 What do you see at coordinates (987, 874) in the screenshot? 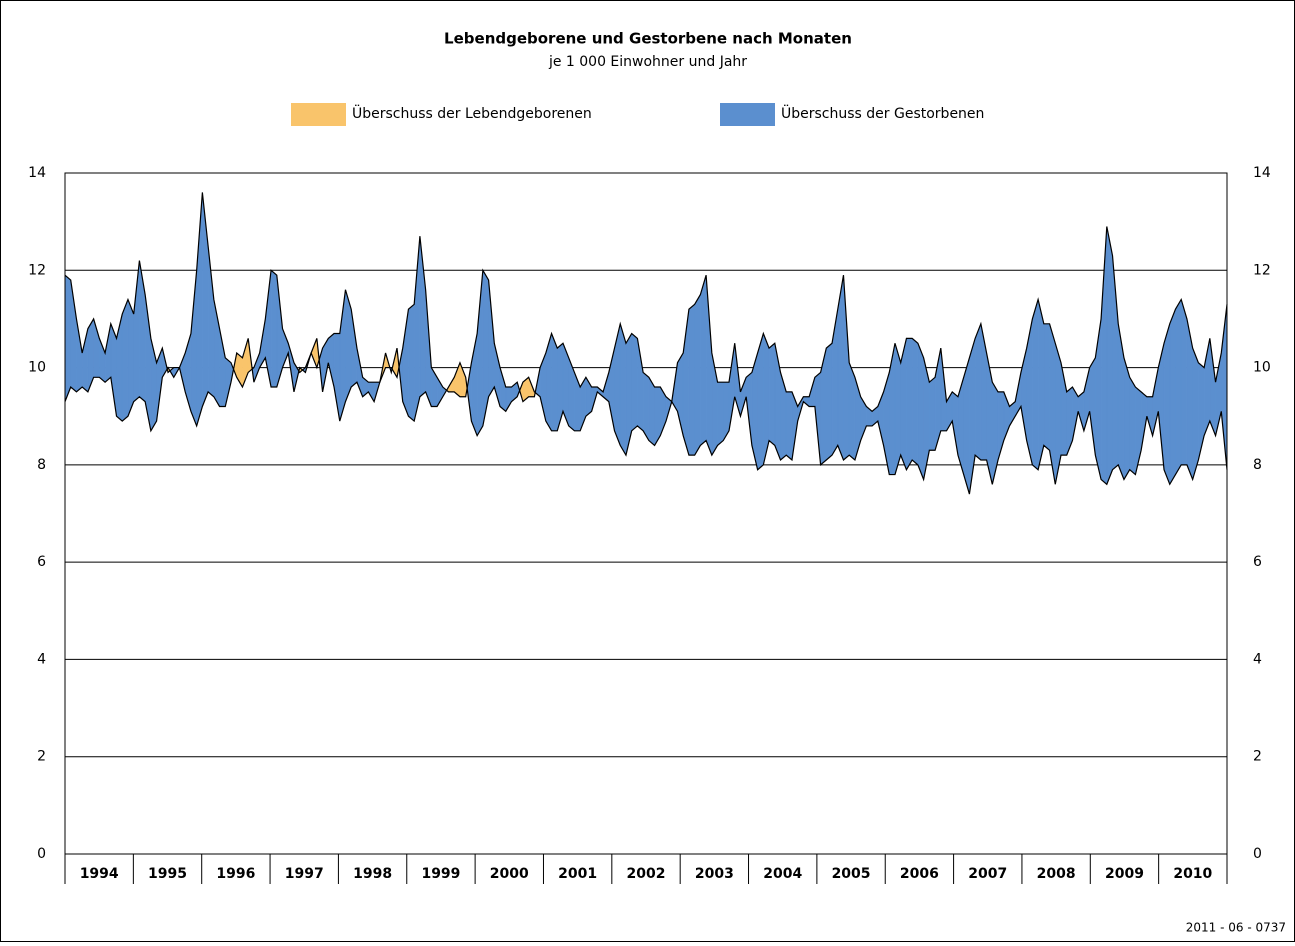
I see `x-tick-label: 2007` at bounding box center [987, 874].